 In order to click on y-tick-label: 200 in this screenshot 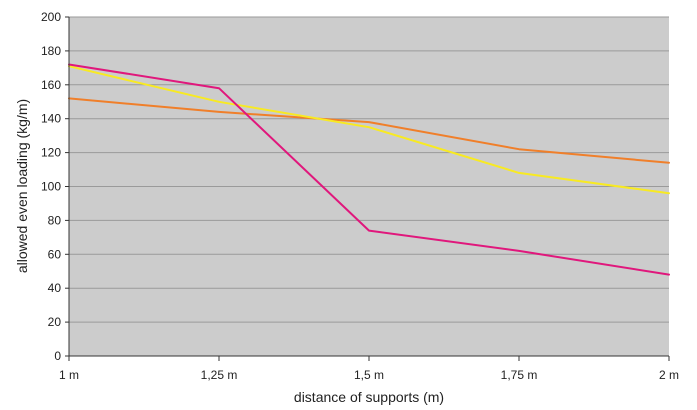, I will do `click(51, 17)`.